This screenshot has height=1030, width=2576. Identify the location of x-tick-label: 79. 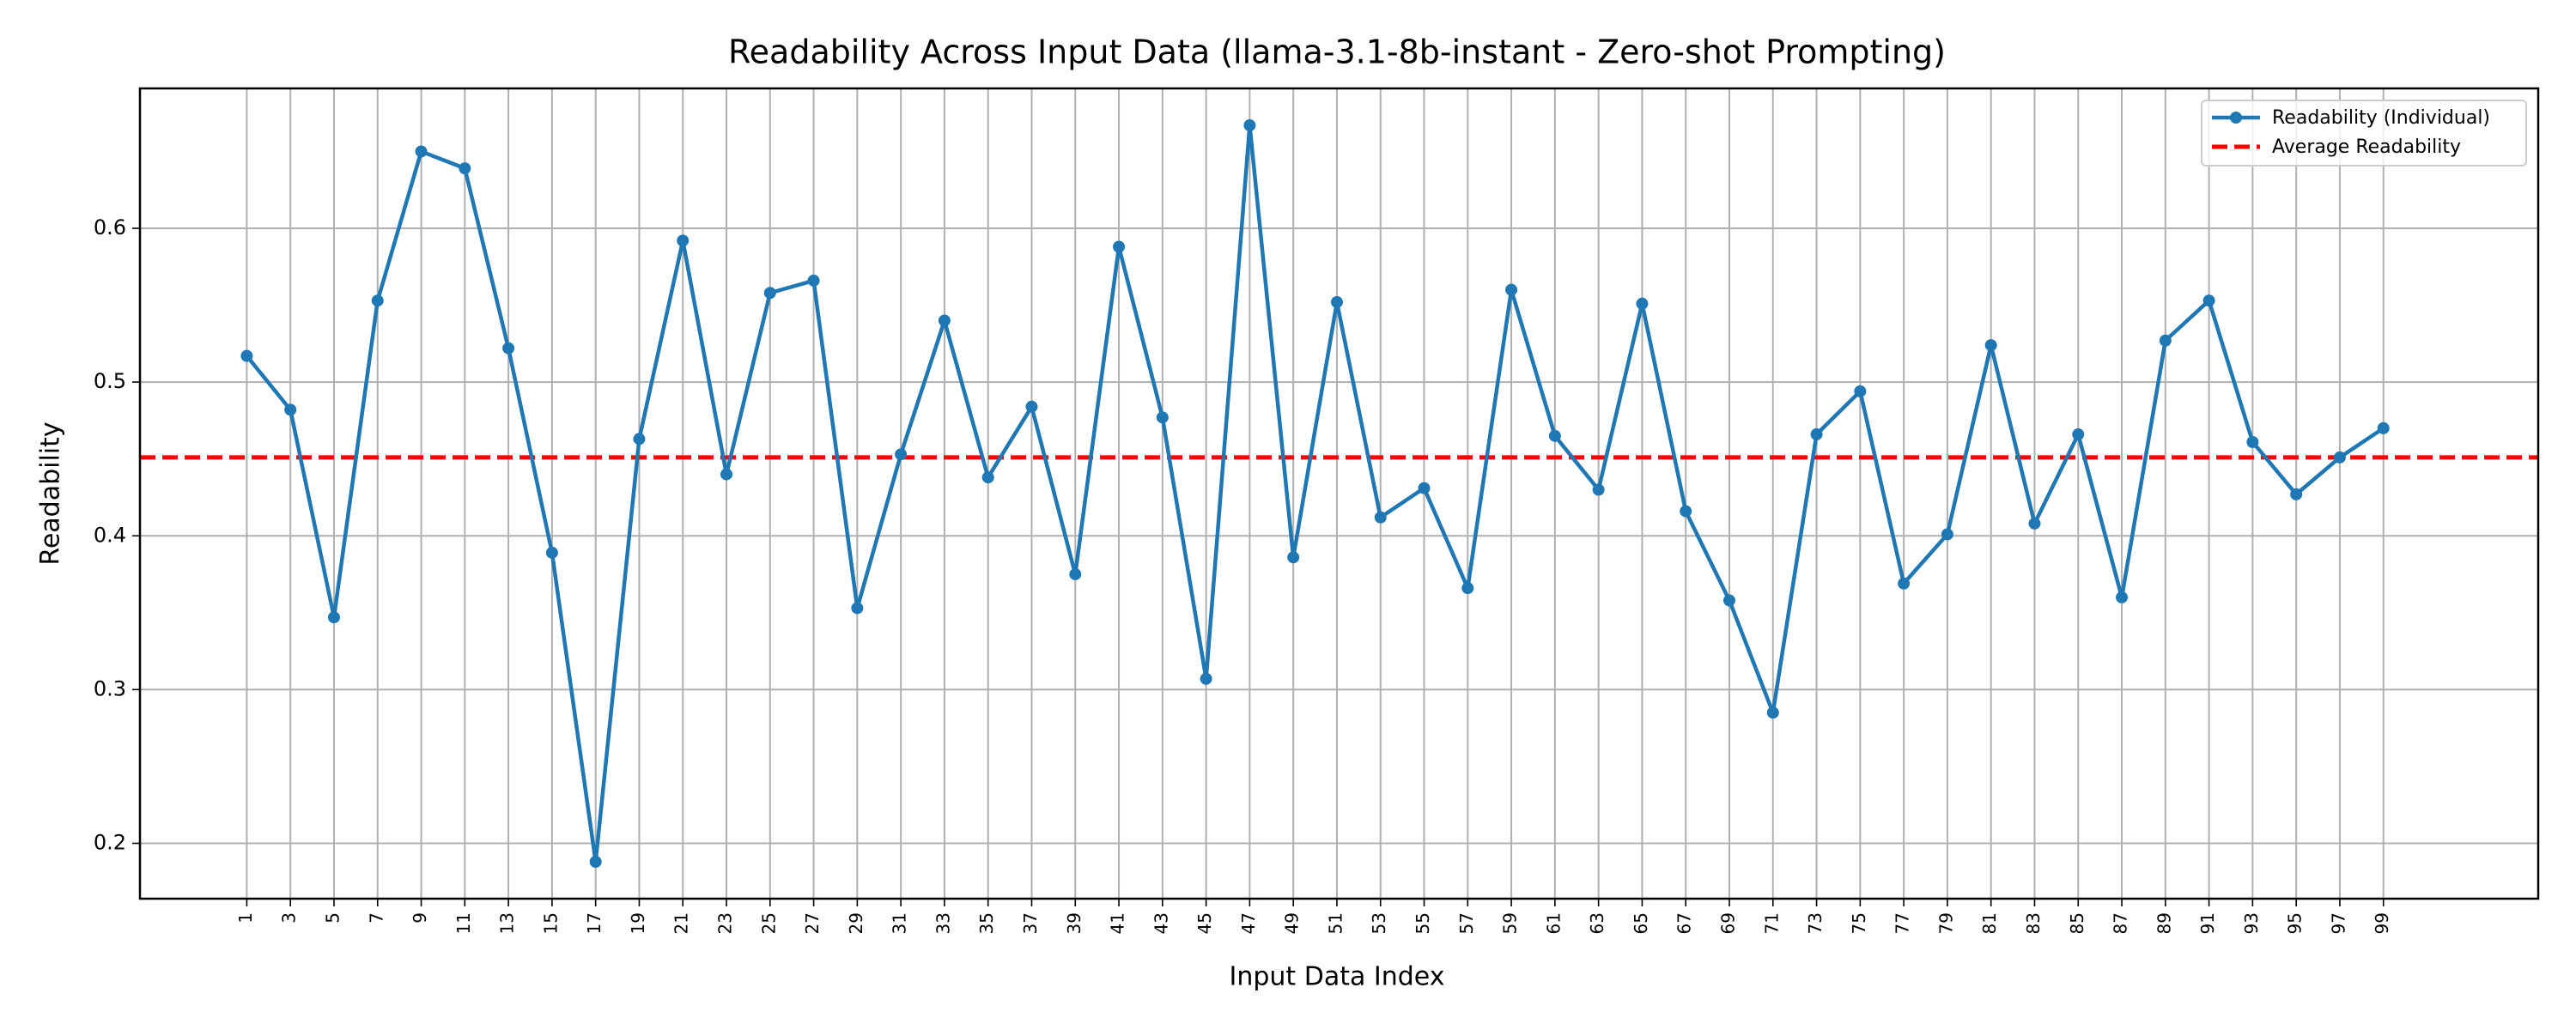
(1945, 923).